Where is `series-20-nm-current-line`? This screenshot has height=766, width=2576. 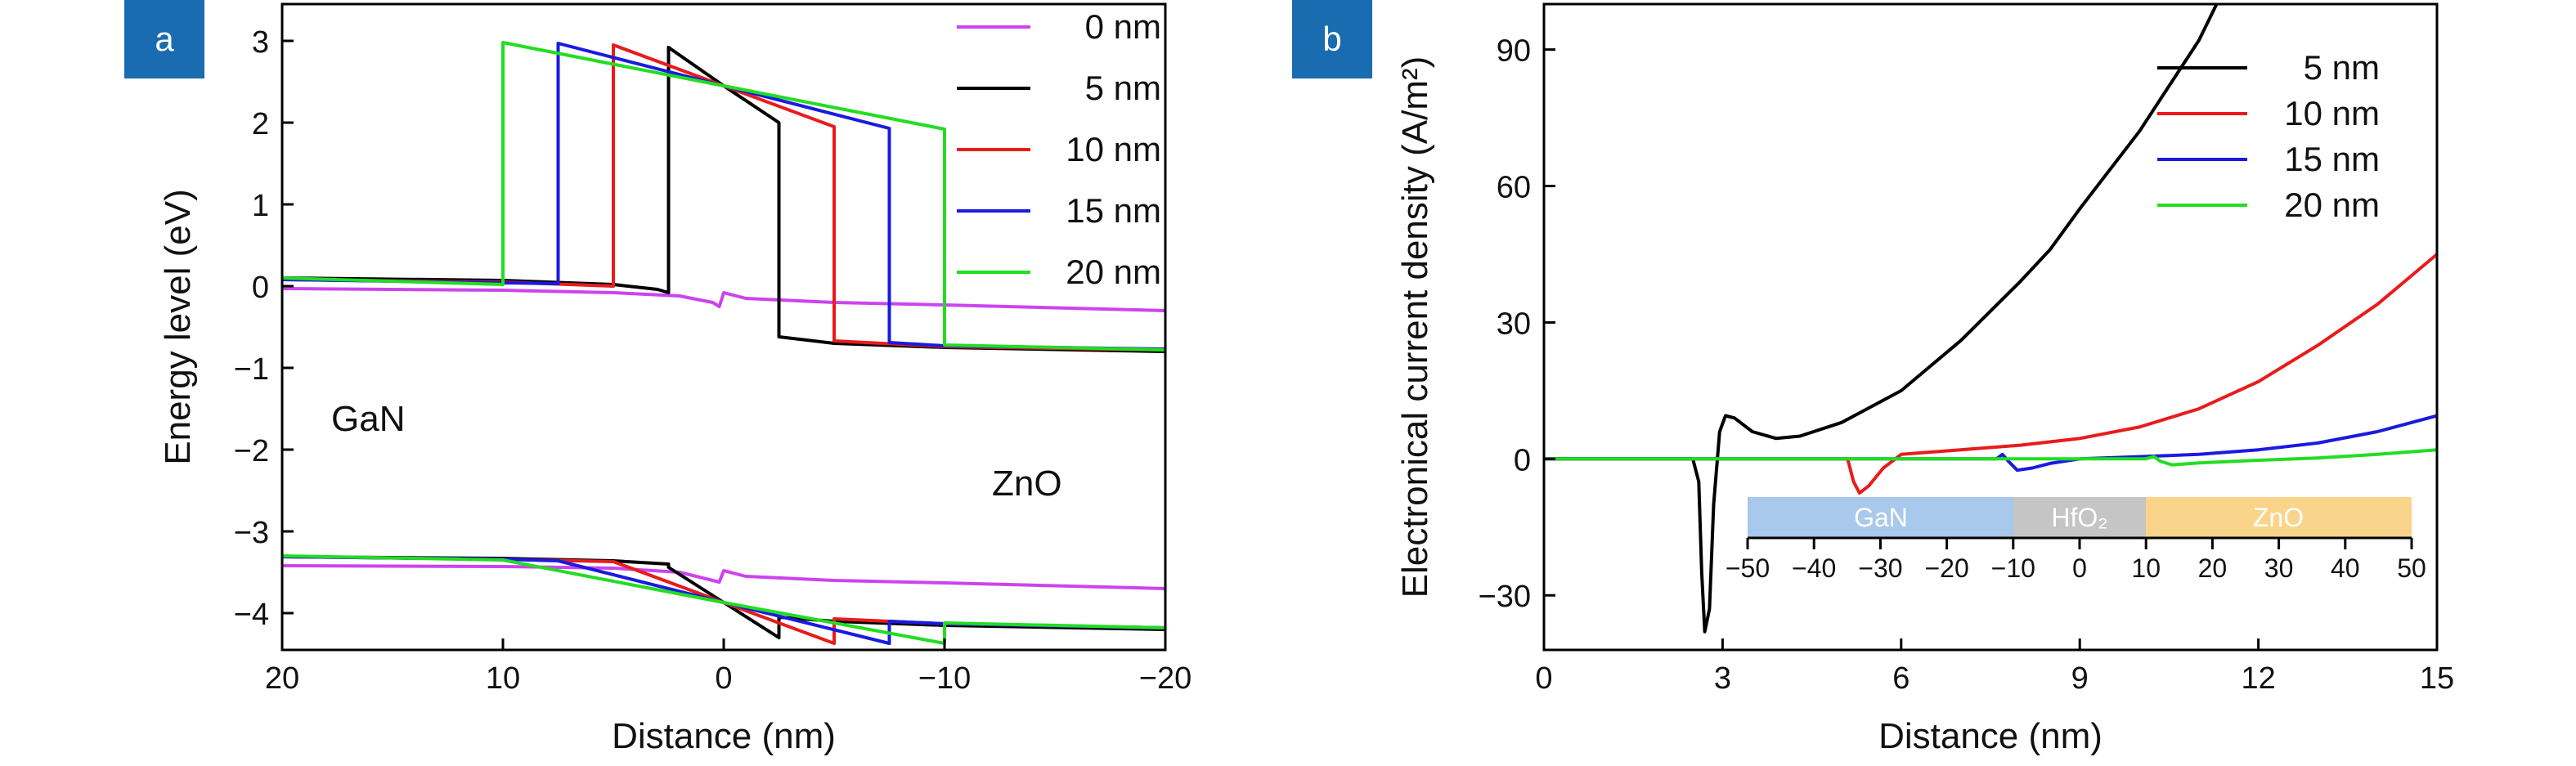
series-20-nm-current-line is located at coordinates (1990, 457).